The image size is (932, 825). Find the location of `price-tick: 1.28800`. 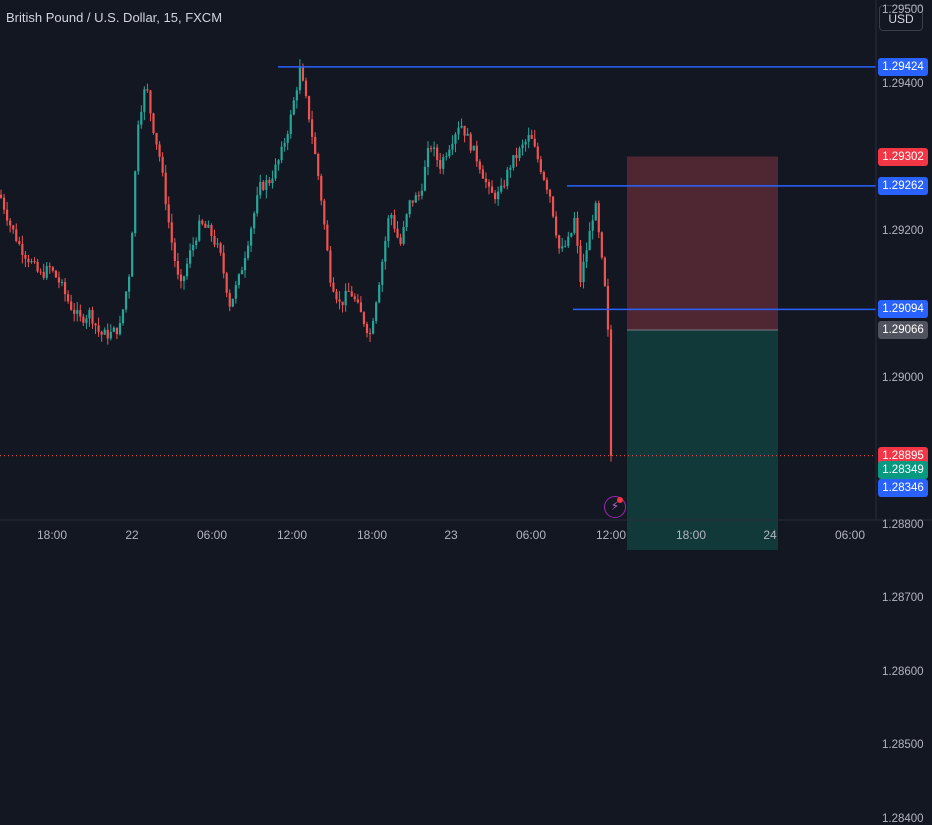

price-tick: 1.28800 is located at coordinates (903, 524).